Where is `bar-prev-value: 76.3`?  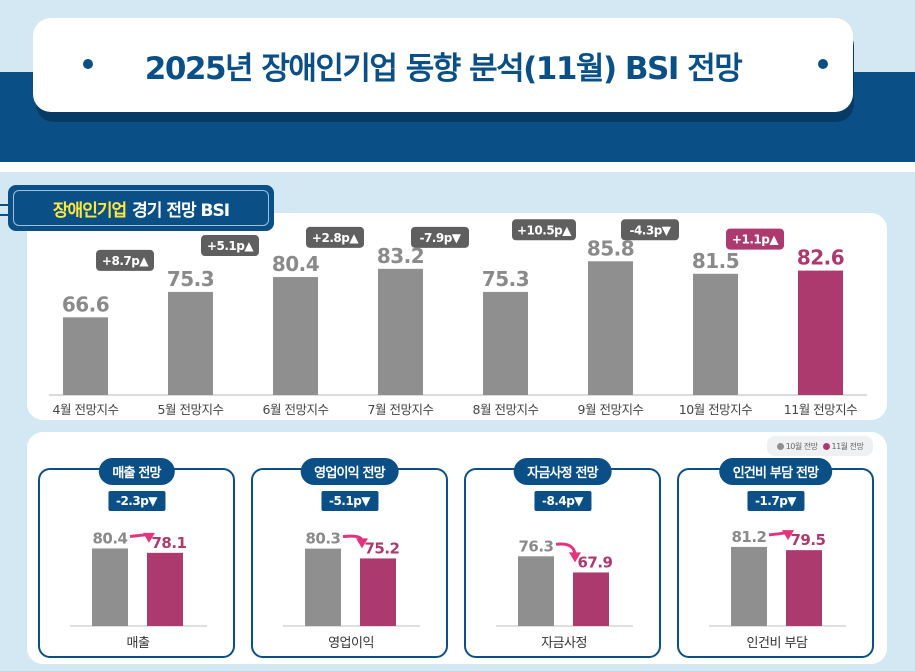
bar-prev-value: 76.3 is located at coordinates (535, 546).